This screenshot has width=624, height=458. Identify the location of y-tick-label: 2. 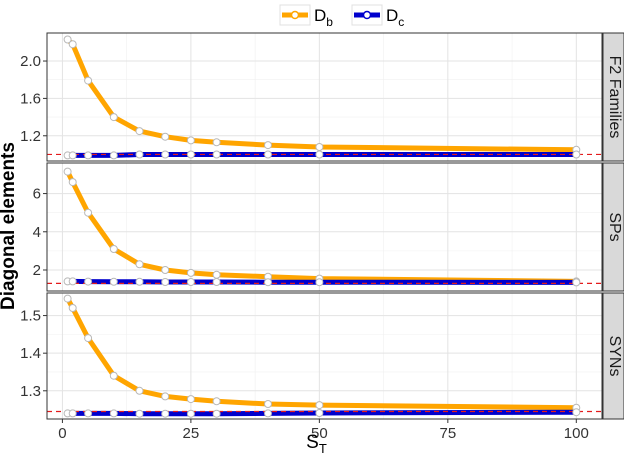
(37, 270).